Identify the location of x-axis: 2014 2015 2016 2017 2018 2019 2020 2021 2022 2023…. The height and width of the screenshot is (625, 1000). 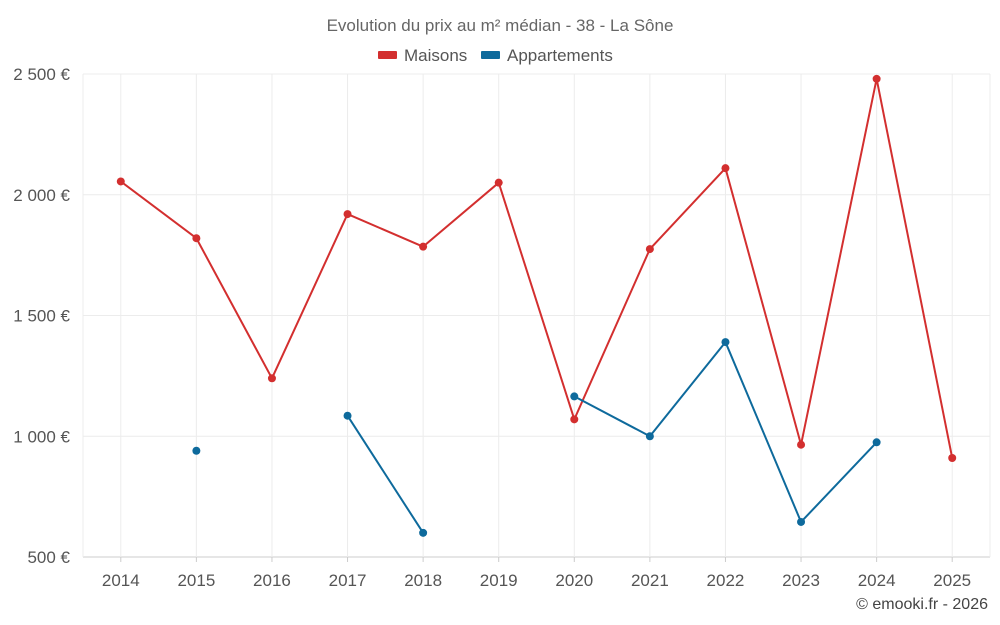
(536, 573).